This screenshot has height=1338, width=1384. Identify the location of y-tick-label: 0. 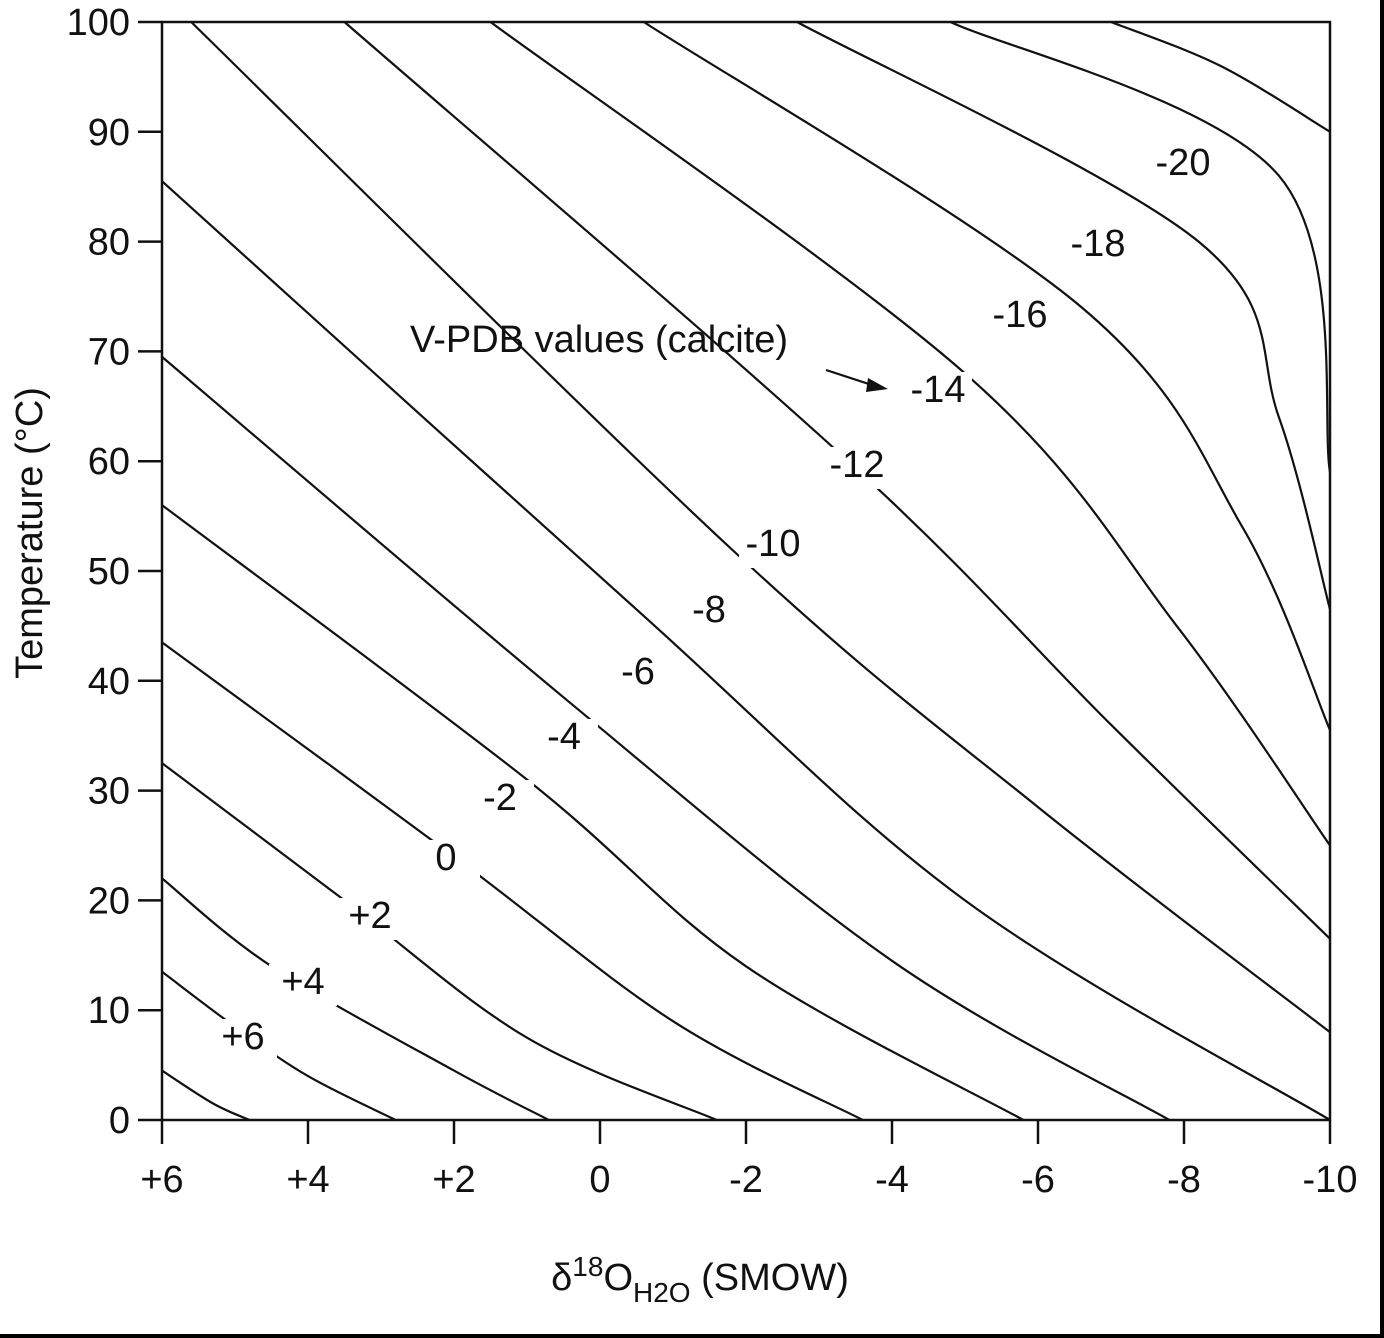
(119, 1121).